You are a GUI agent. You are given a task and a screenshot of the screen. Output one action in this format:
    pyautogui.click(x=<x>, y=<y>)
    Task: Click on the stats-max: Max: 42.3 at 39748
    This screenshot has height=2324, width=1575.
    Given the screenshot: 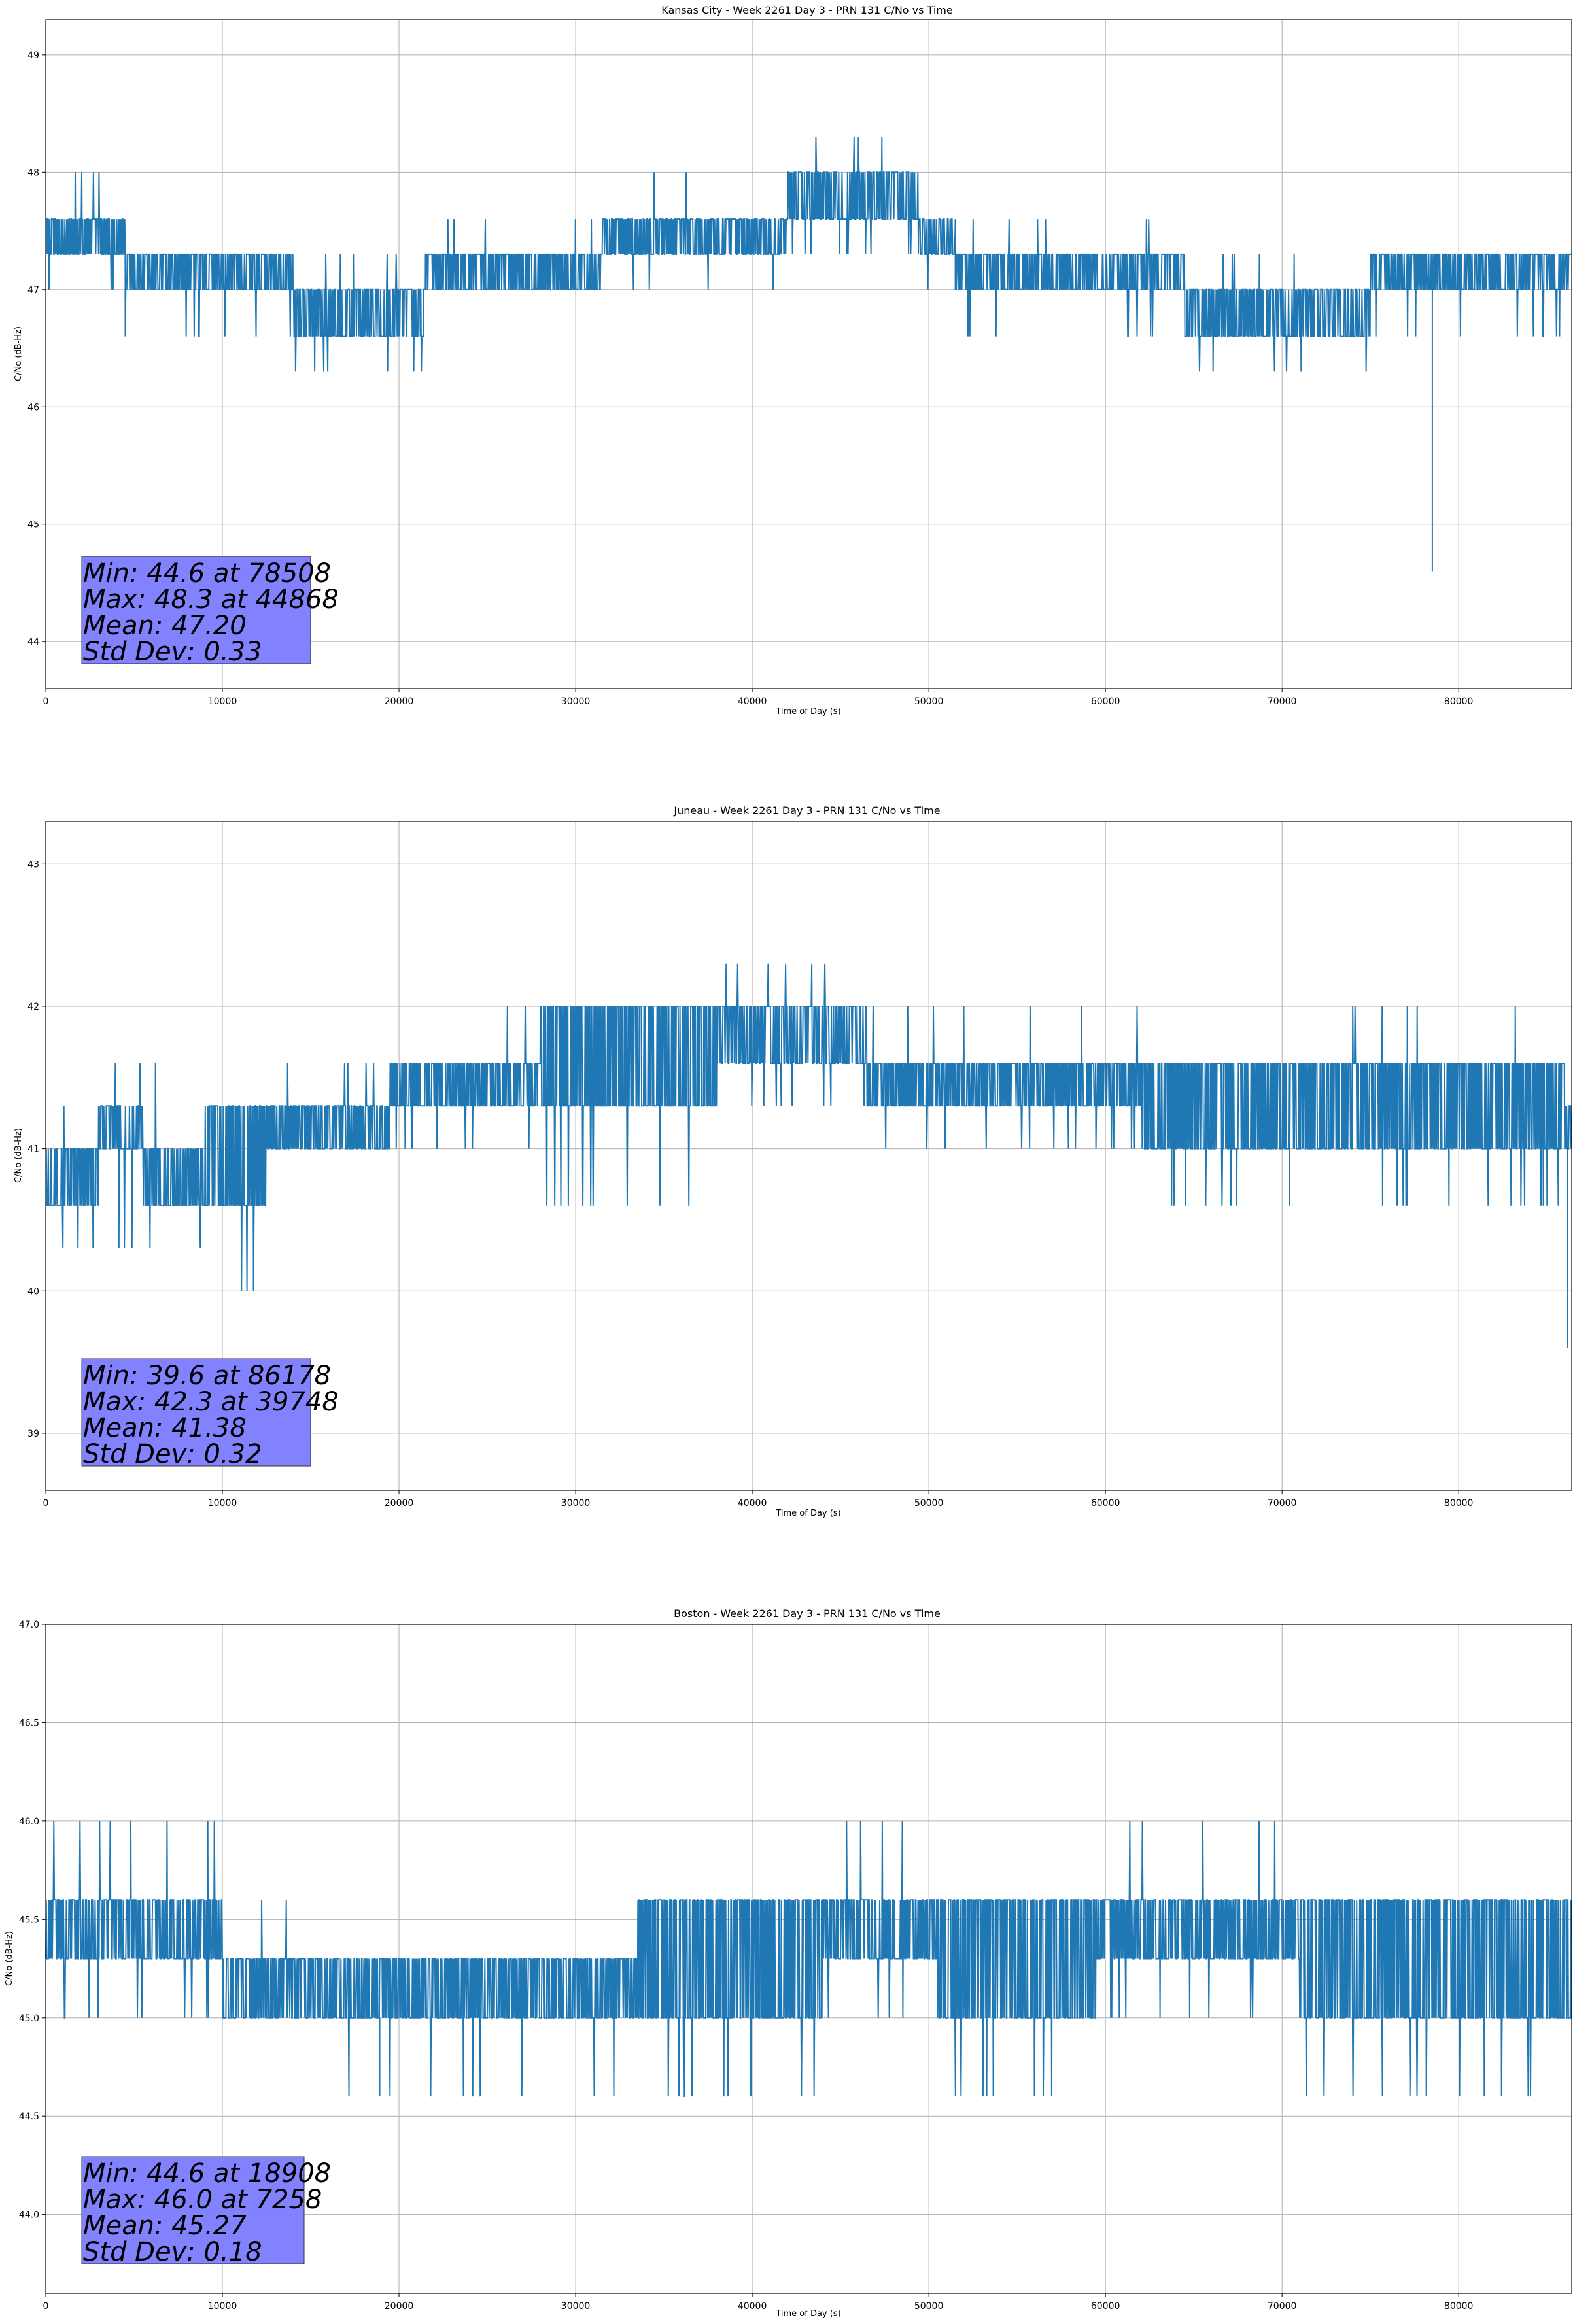 What is the action you would take?
    pyautogui.click(x=211, y=1402)
    